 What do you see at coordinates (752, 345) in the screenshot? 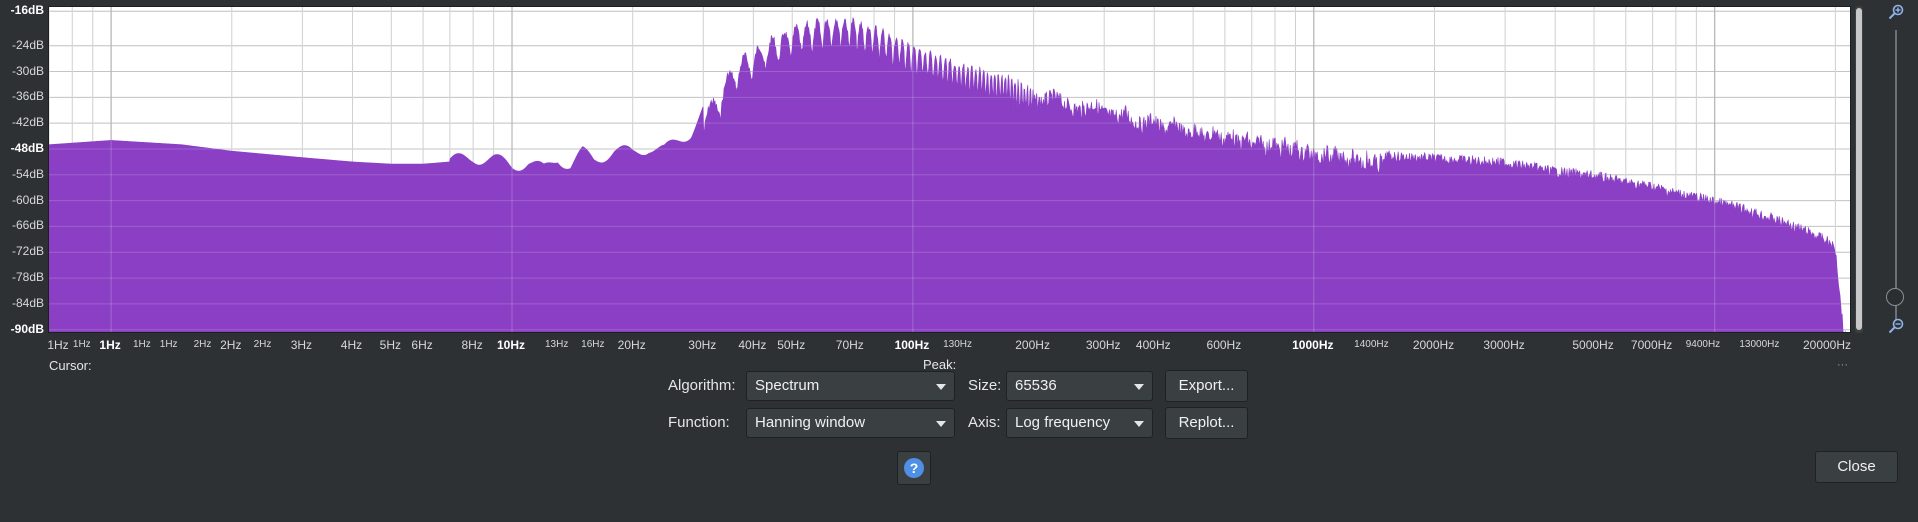
I see `x-tick-label: 40Hz` at bounding box center [752, 345].